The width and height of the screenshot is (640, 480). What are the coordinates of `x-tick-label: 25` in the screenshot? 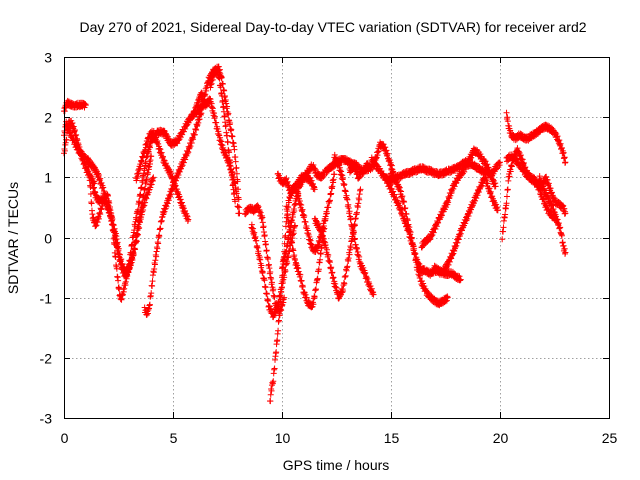 It's located at (610, 438).